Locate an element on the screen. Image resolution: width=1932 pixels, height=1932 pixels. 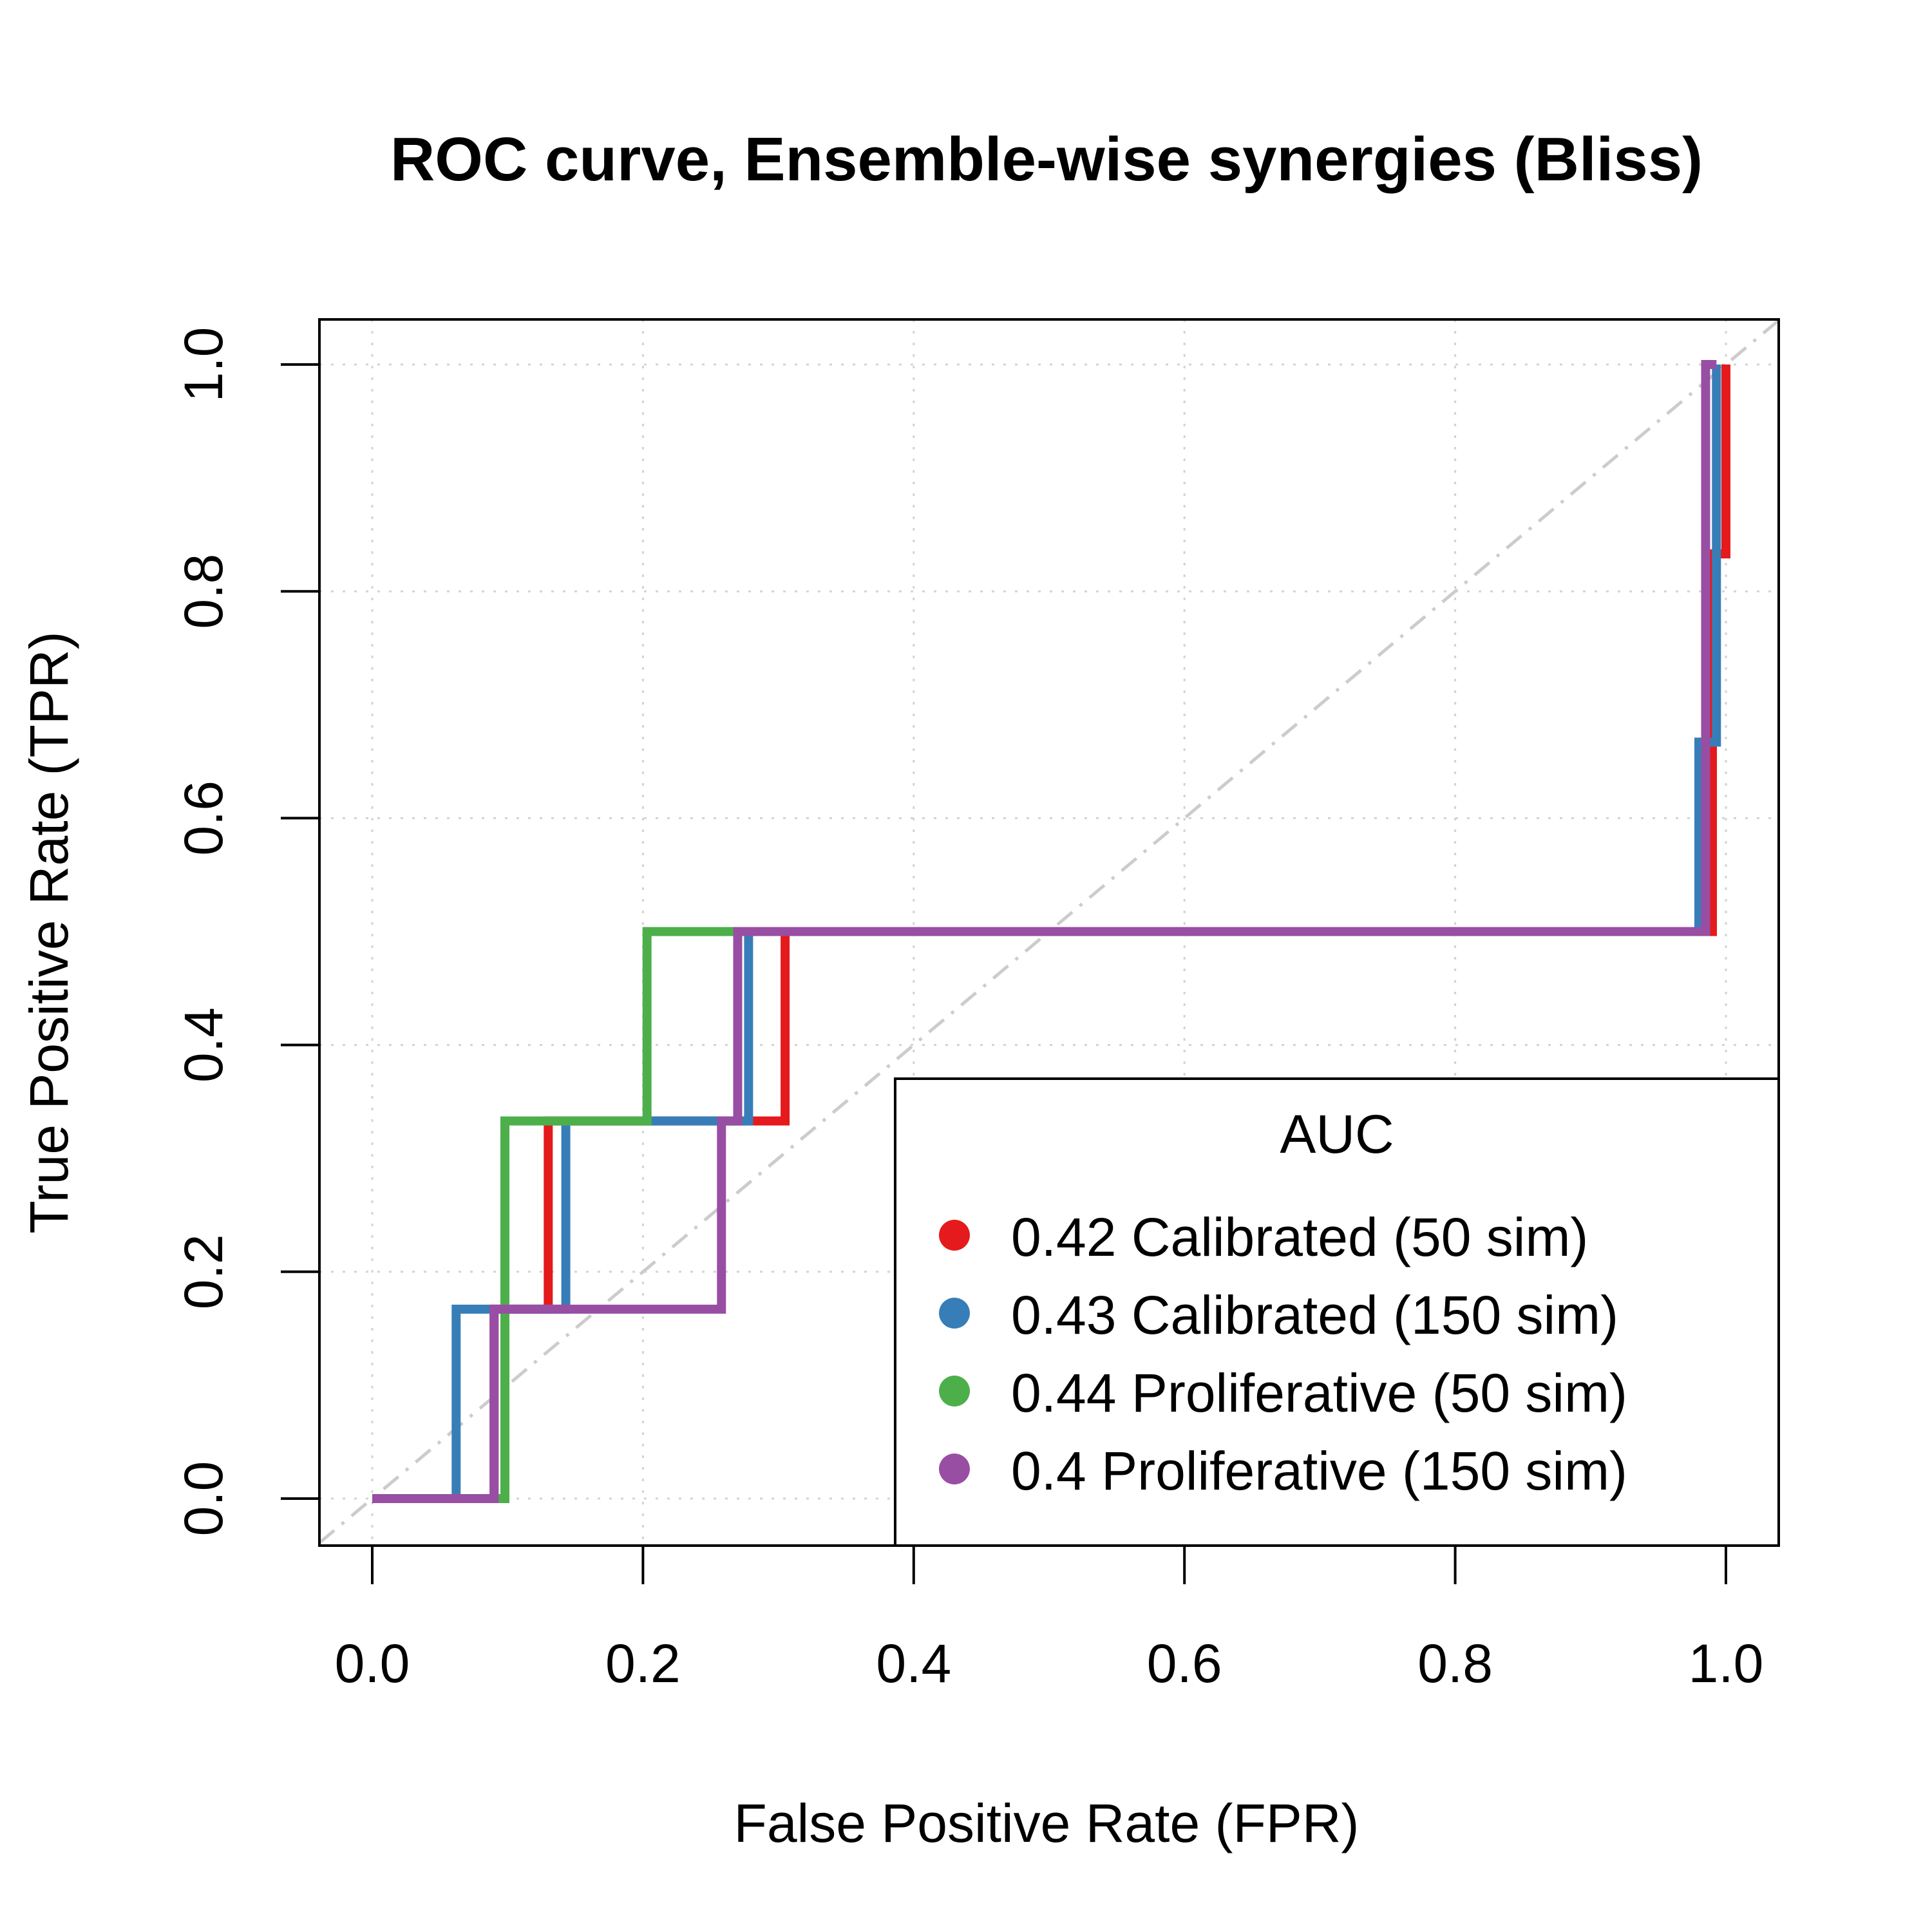
y-tick-label: 0.0 is located at coordinates (203, 1499).